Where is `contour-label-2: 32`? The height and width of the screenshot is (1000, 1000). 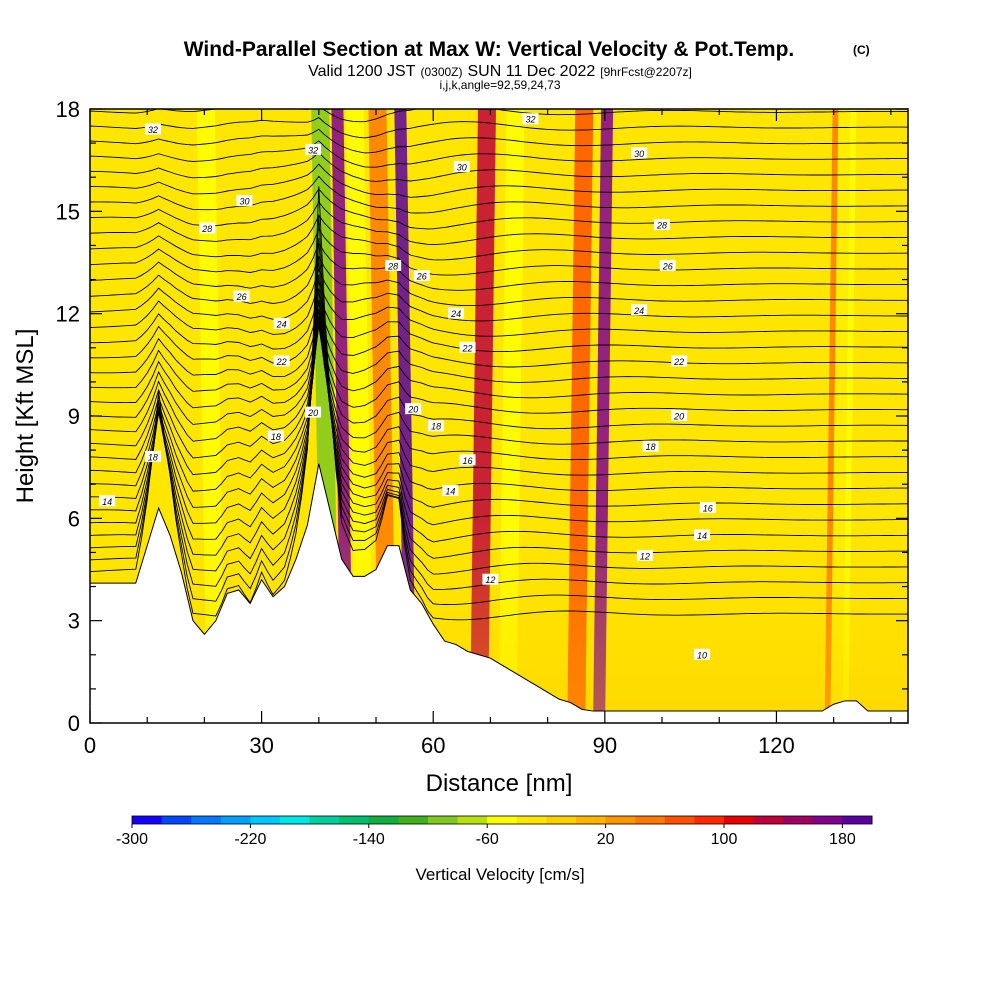
contour-label-2: 32 is located at coordinates (530, 119).